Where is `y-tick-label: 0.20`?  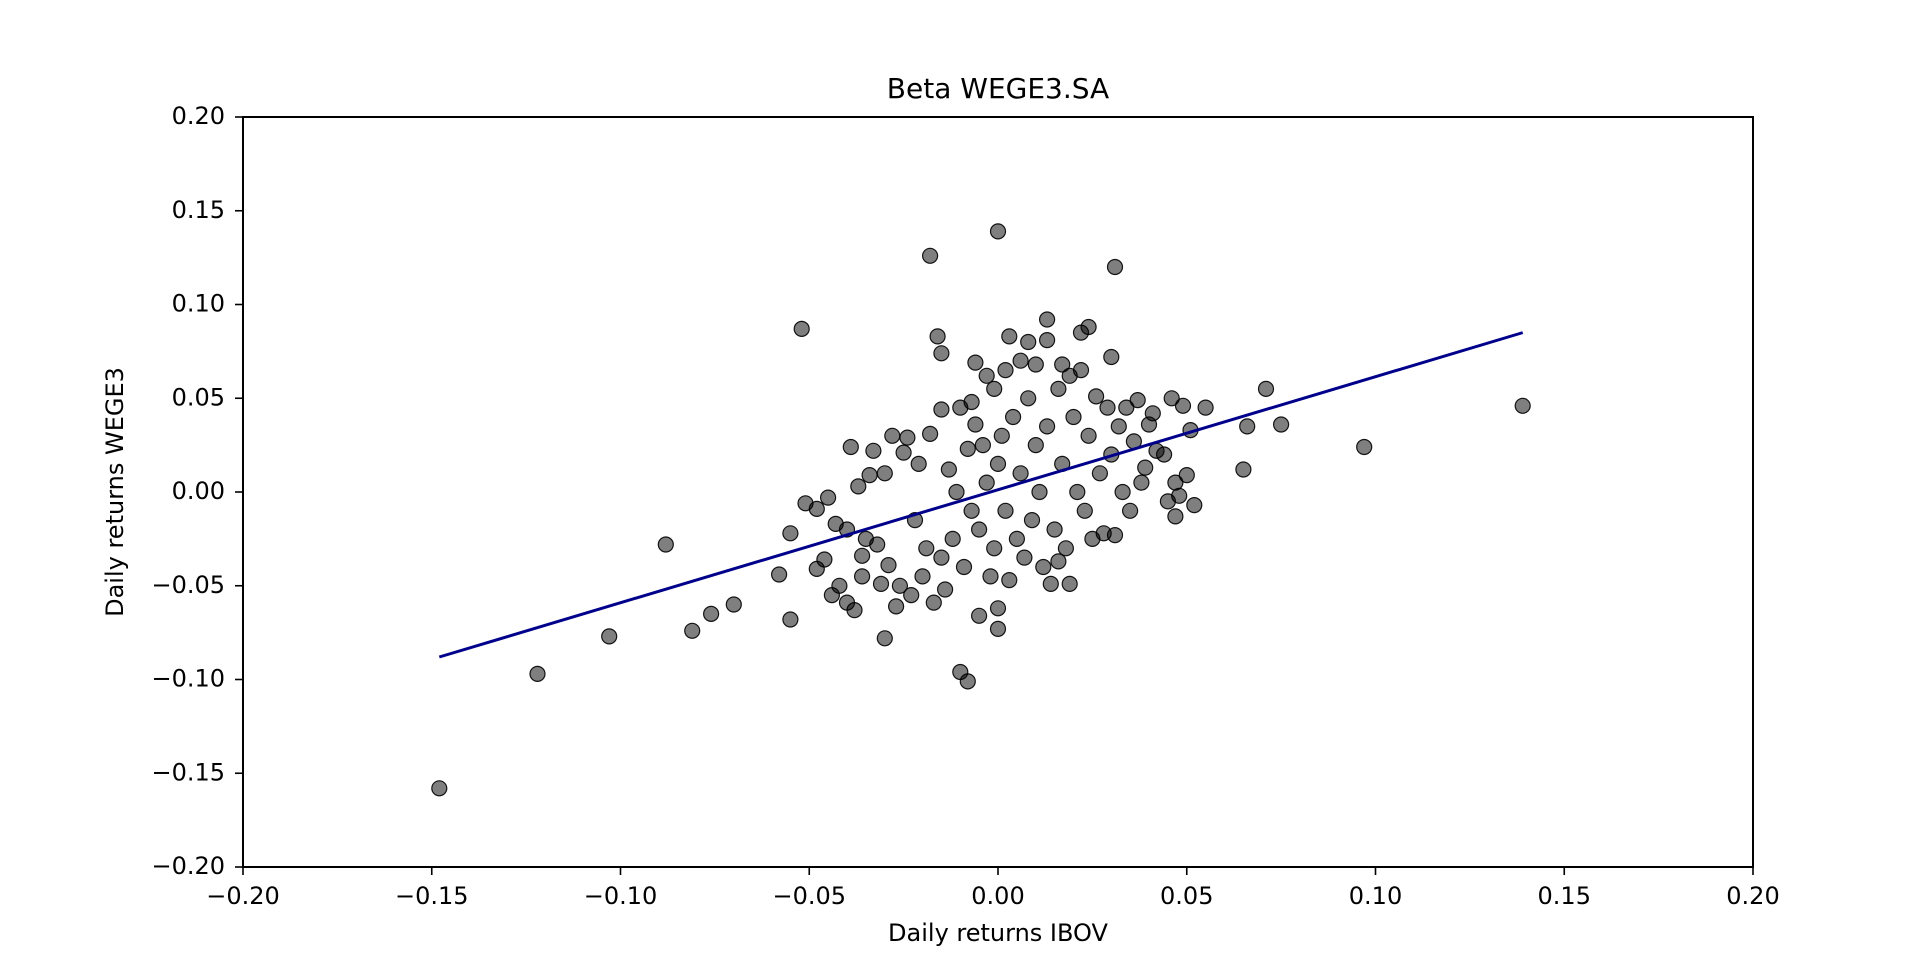
y-tick-label: 0.20 is located at coordinates (198, 116).